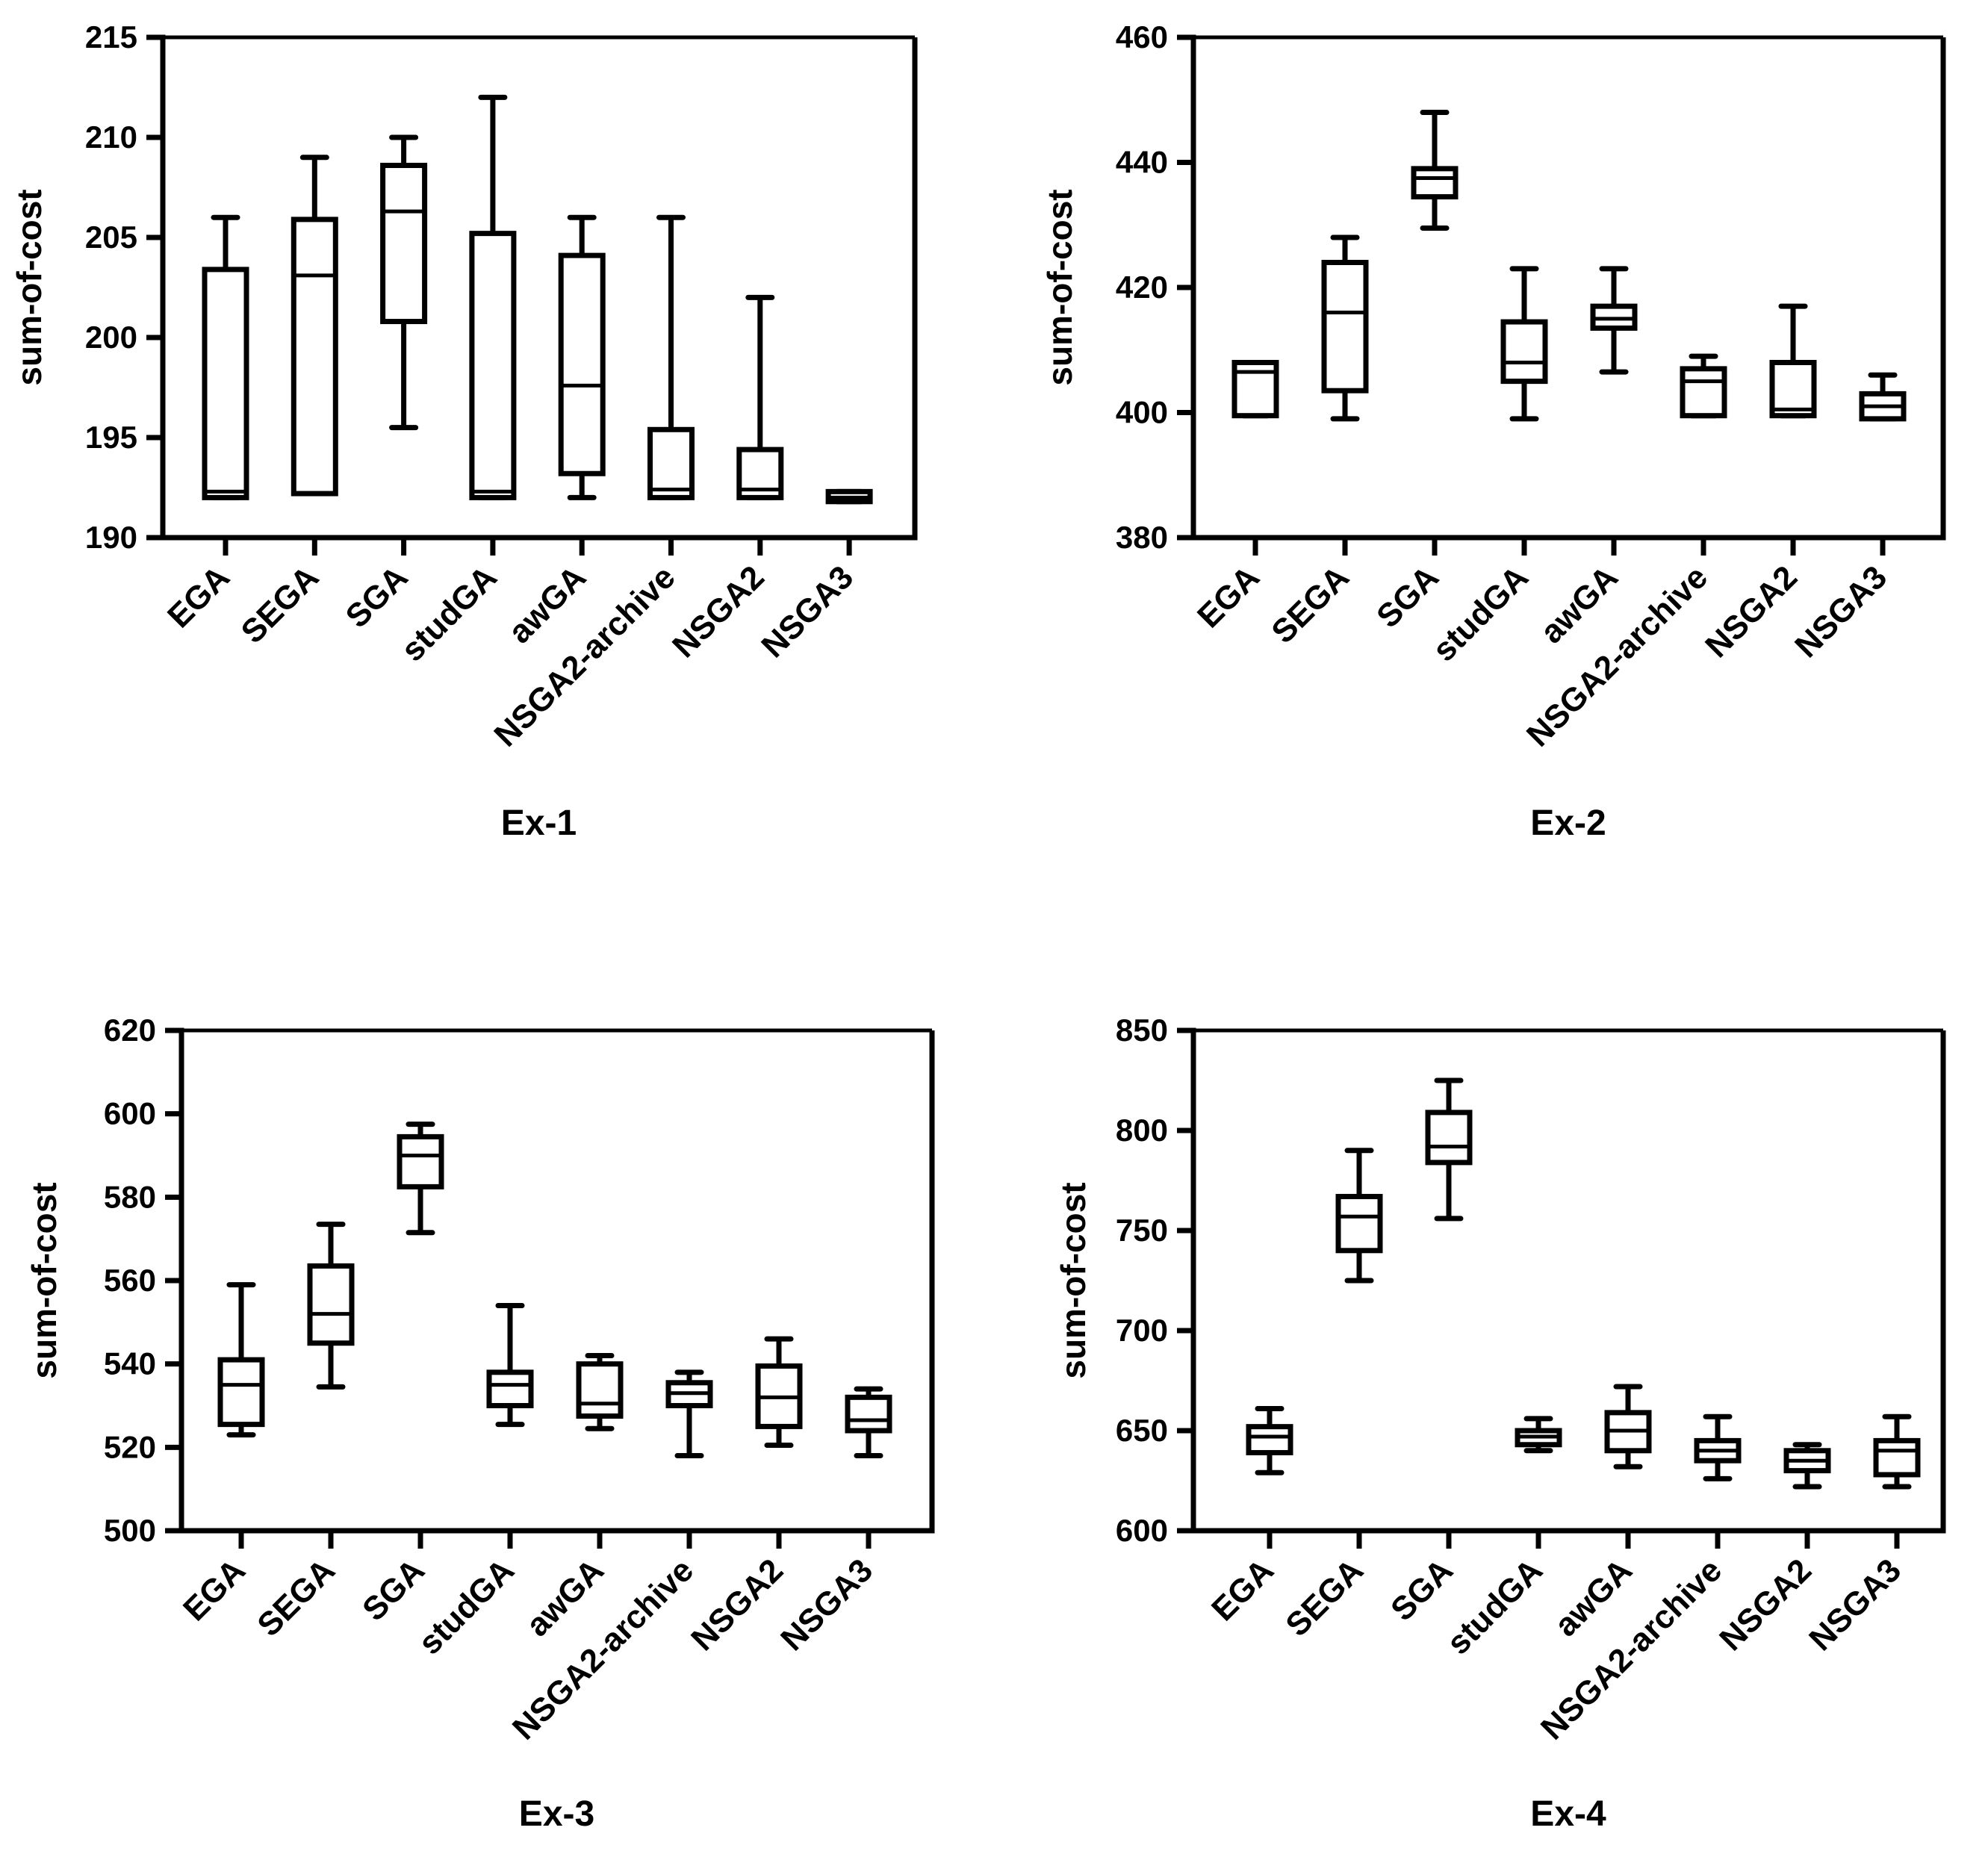  What do you see at coordinates (1568, 823) in the screenshot?
I see `chart-title: Ex-2` at bounding box center [1568, 823].